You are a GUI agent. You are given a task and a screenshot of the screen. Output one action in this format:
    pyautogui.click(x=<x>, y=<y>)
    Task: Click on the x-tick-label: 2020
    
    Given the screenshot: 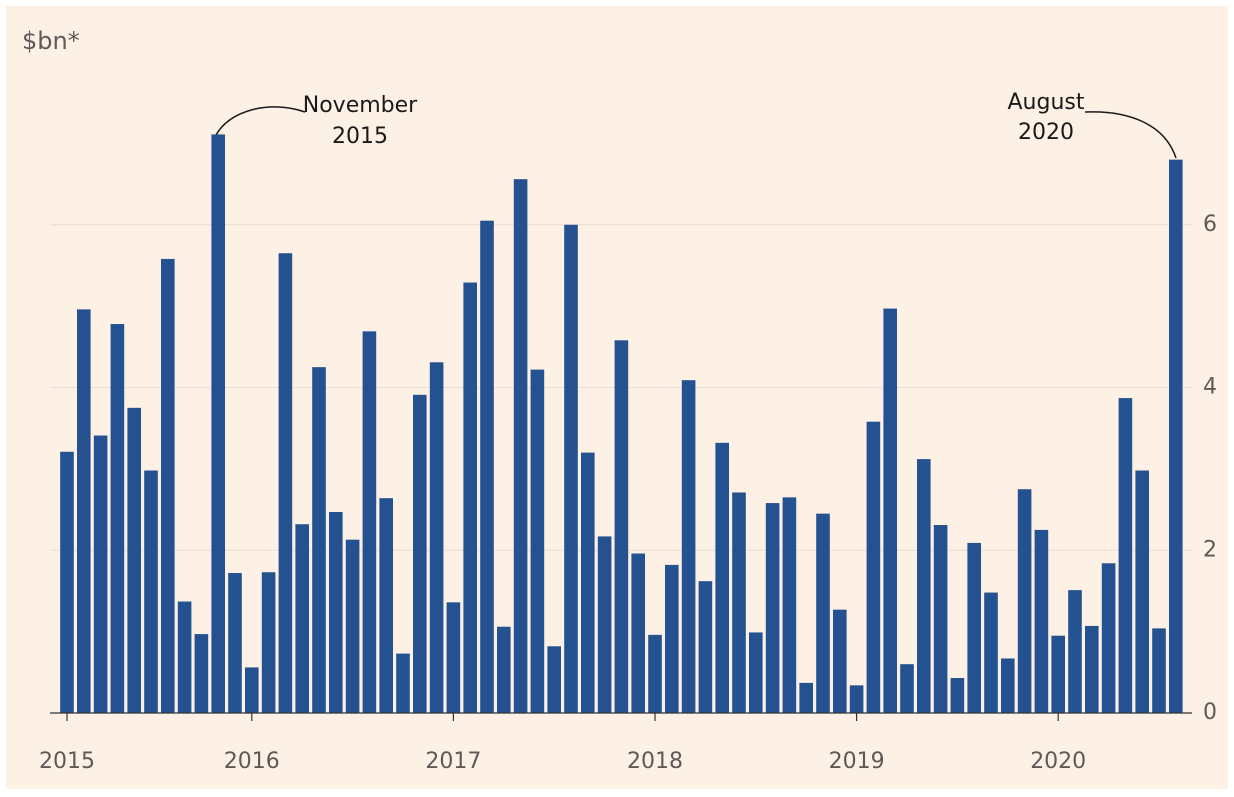 What is the action you would take?
    pyautogui.click(x=1058, y=761)
    